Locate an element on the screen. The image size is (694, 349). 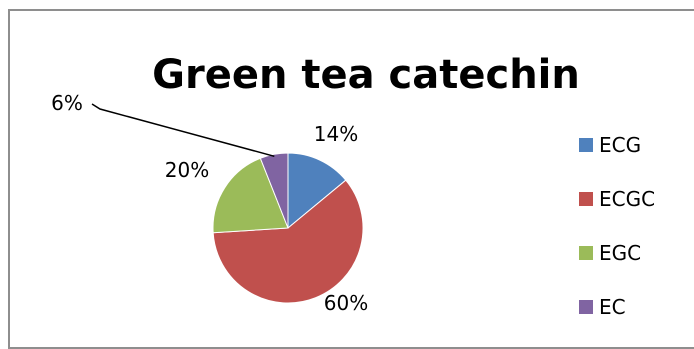
pie-slice-ecg is located at coordinates (317, 191).